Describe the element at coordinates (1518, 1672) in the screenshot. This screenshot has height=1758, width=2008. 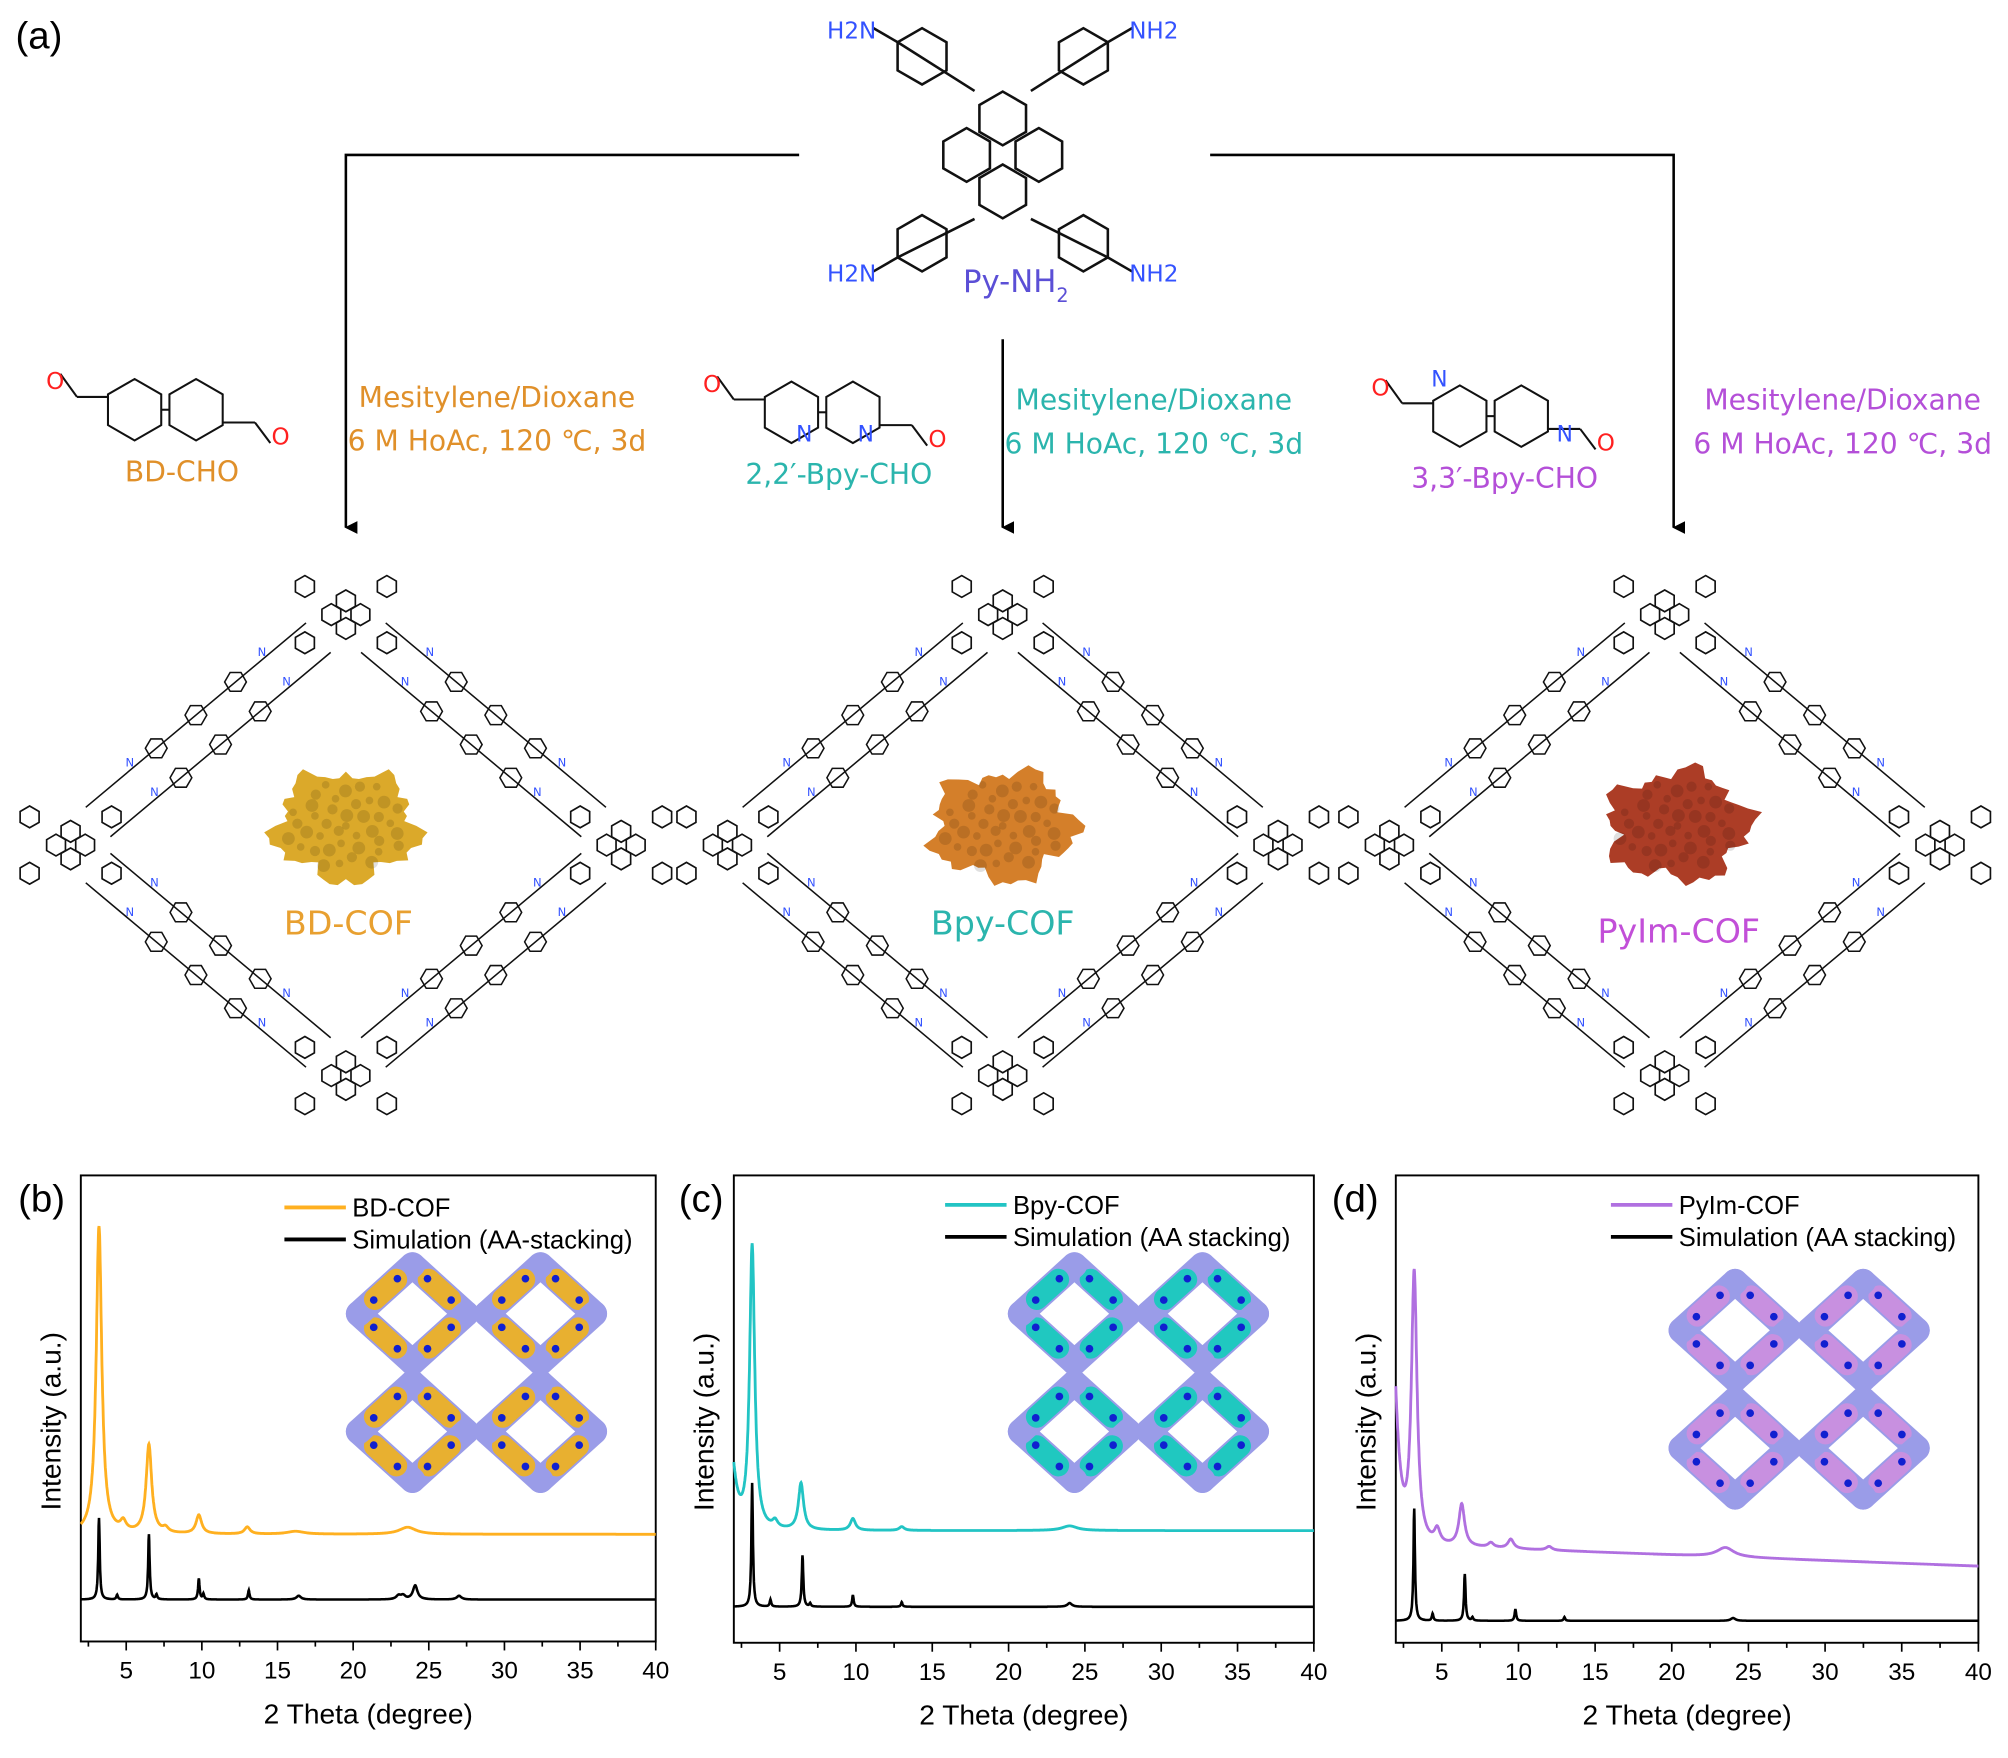
I see `x-tick-label: 10` at that location.